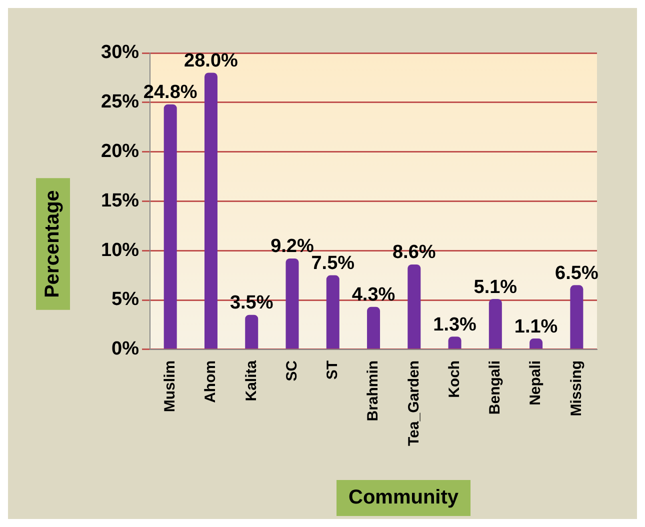 This screenshot has width=645, height=527. What do you see at coordinates (455, 325) in the screenshot?
I see `data-label: 1.3%` at bounding box center [455, 325].